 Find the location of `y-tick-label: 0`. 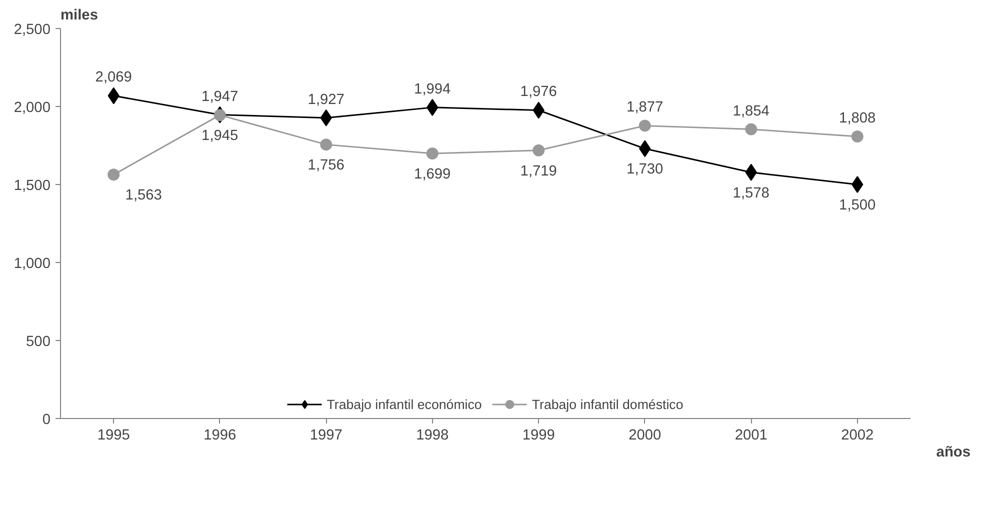

y-tick-label: 0 is located at coordinates (46, 420).